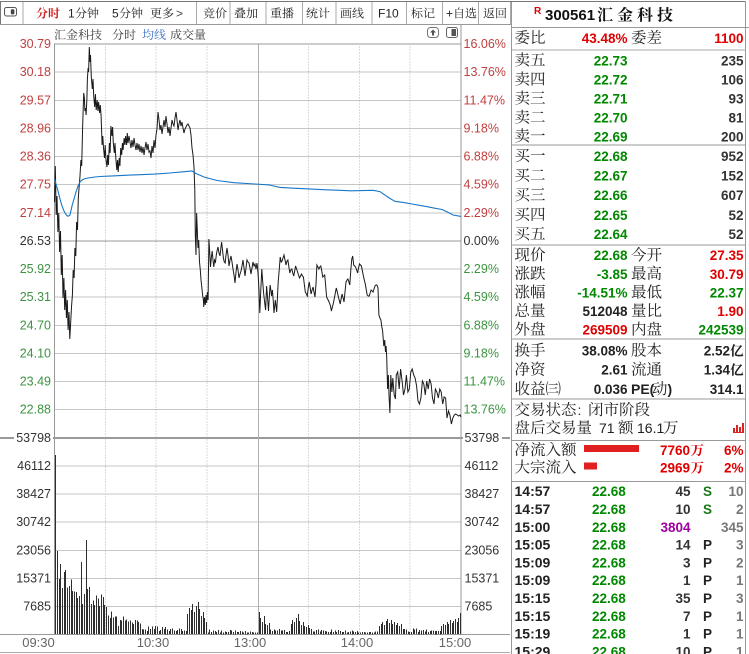 The image size is (749, 654). What do you see at coordinates (482, 494) in the screenshot?
I see `svg-text: 38427` at bounding box center [482, 494].